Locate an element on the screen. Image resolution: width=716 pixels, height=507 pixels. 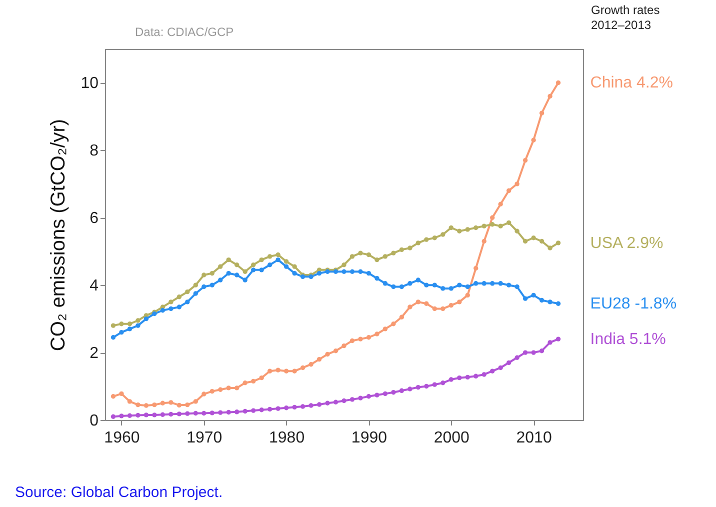
series-label: India 5.1% is located at coordinates (628, 339).